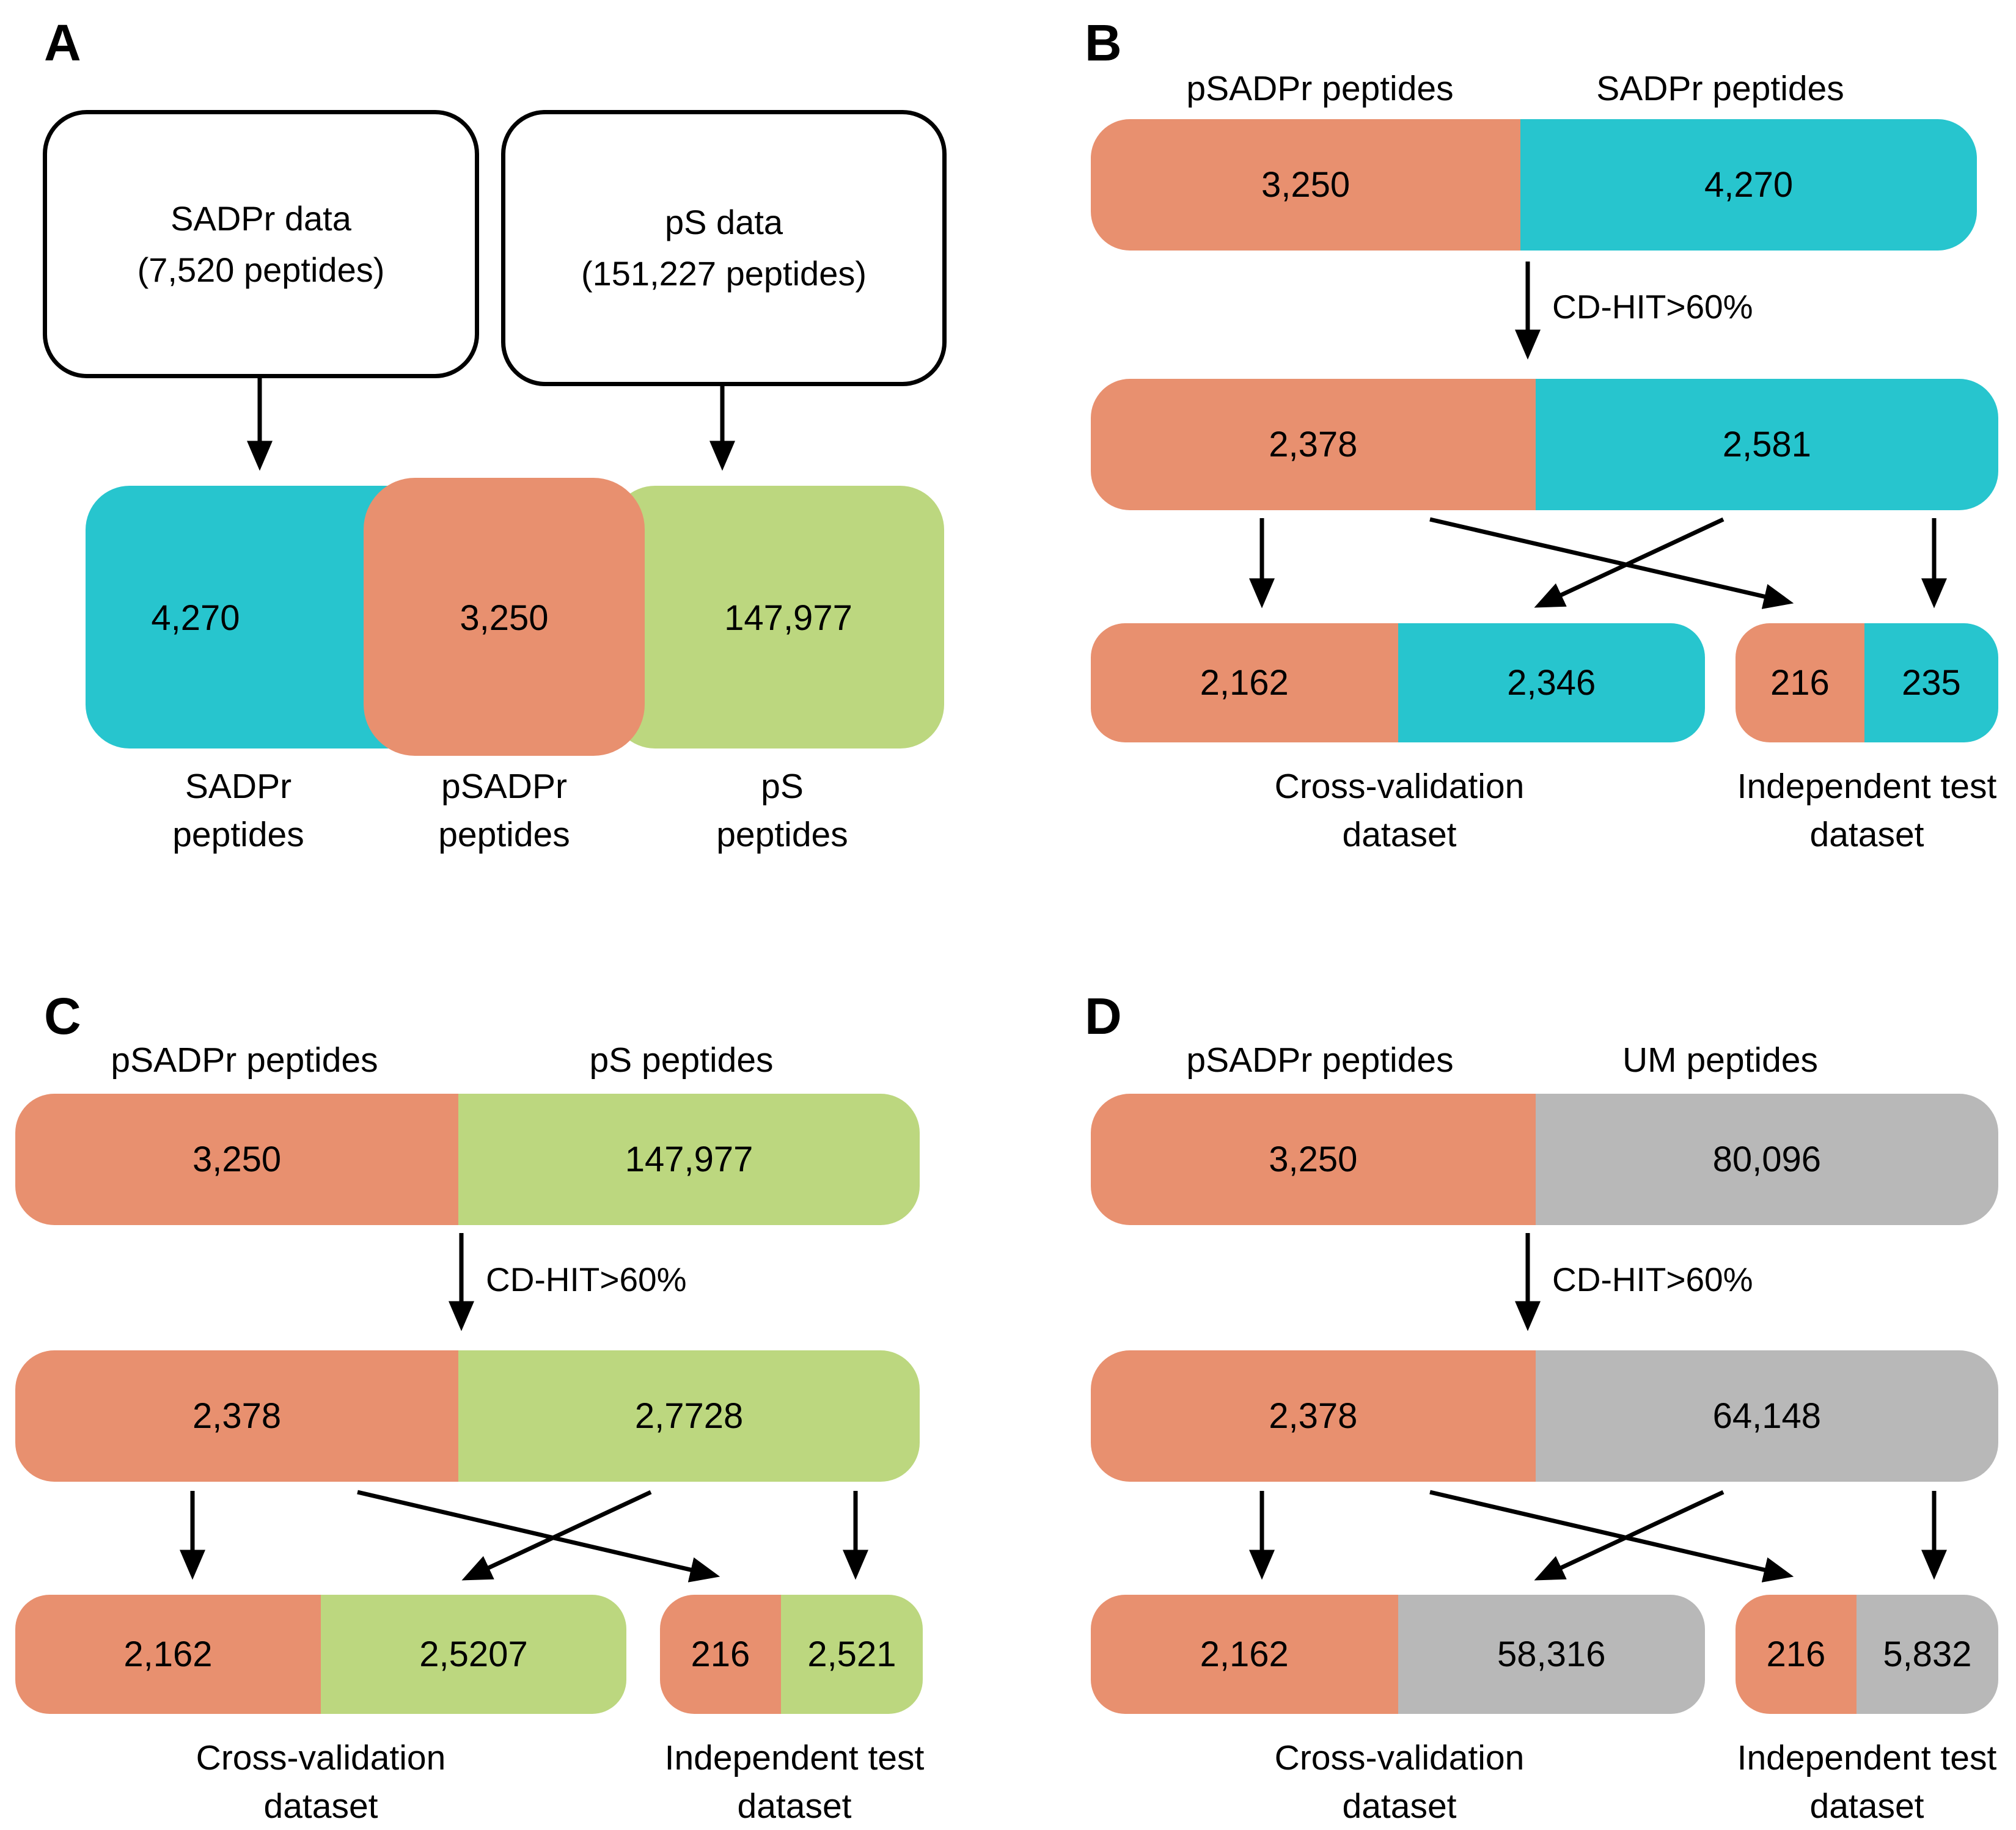 Image resolution: width=2016 pixels, height=1830 pixels. Describe the element at coordinates (1720, 88) in the screenshot. I see `panel-b-header-right: SADPr peptides` at that location.